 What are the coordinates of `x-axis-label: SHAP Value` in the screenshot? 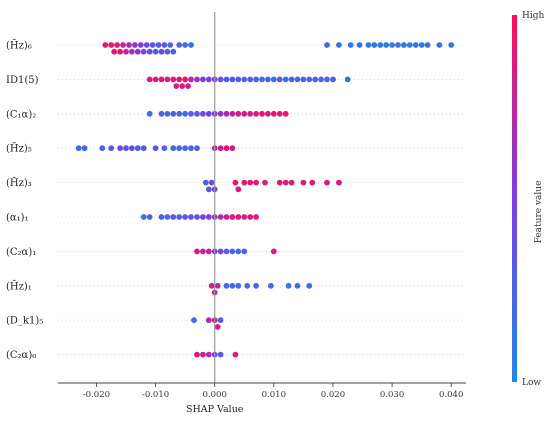 It's located at (215, 409).